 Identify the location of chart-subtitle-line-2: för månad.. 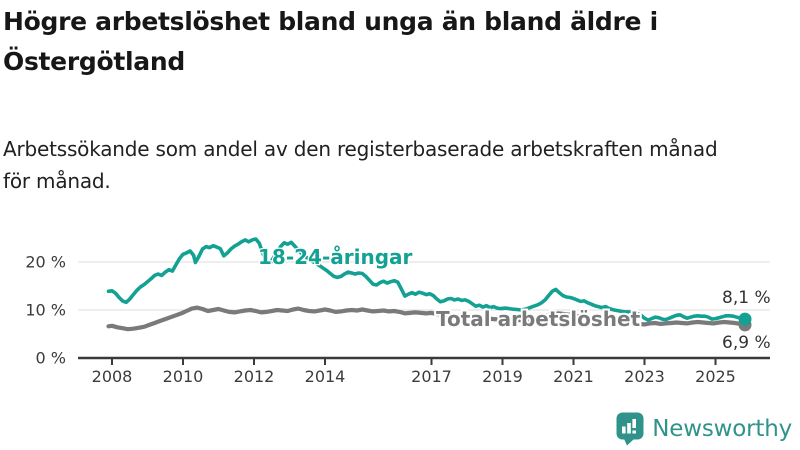
(57, 181).